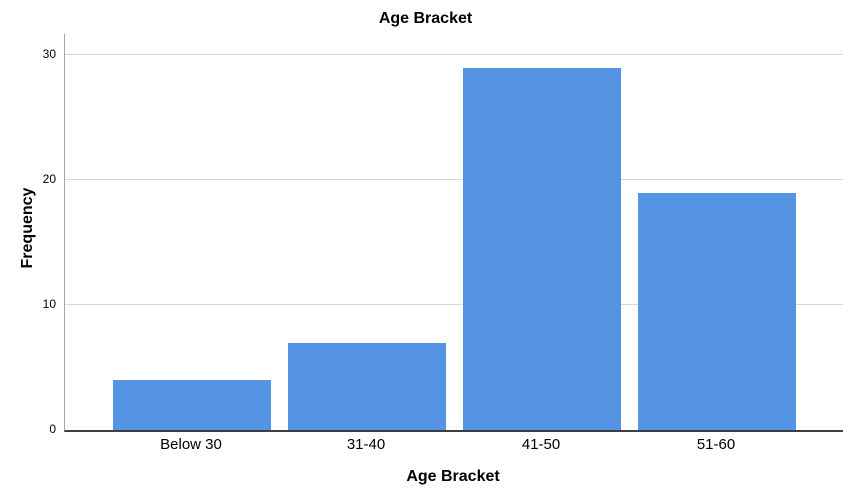 The width and height of the screenshot is (851, 501). What do you see at coordinates (49, 304) in the screenshot?
I see `y-tick-label: 10` at bounding box center [49, 304].